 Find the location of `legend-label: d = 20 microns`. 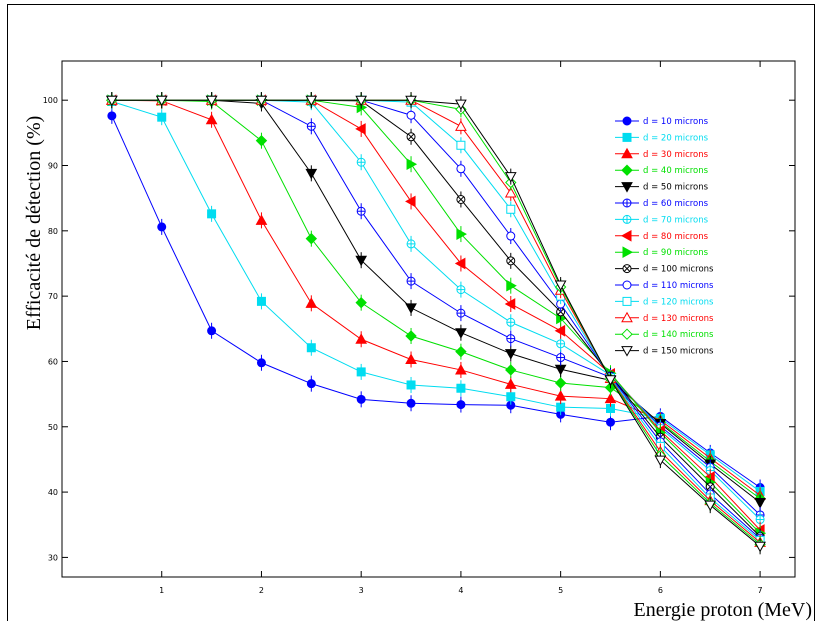

legend-label: d = 20 microns is located at coordinates (676, 138).